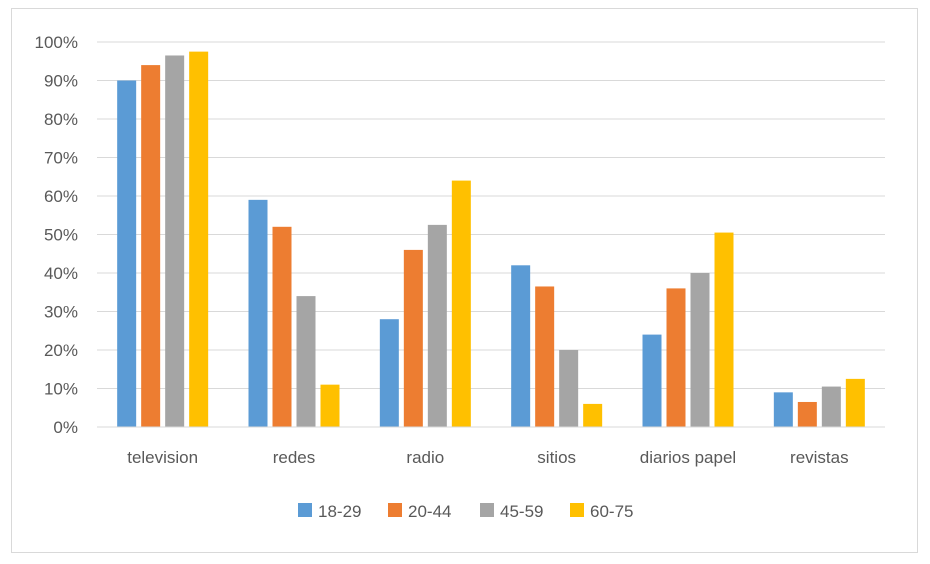 This screenshot has height=564, width=930. Describe the element at coordinates (61, 312) in the screenshot. I see `y-tick-label: 30%` at that location.